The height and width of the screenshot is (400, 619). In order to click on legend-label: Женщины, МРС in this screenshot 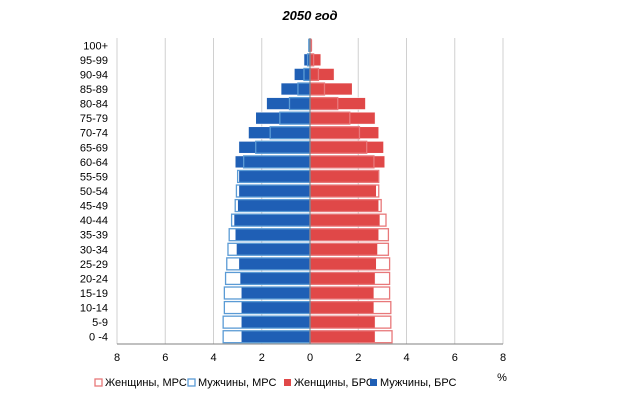, I will do `click(146, 383)`.